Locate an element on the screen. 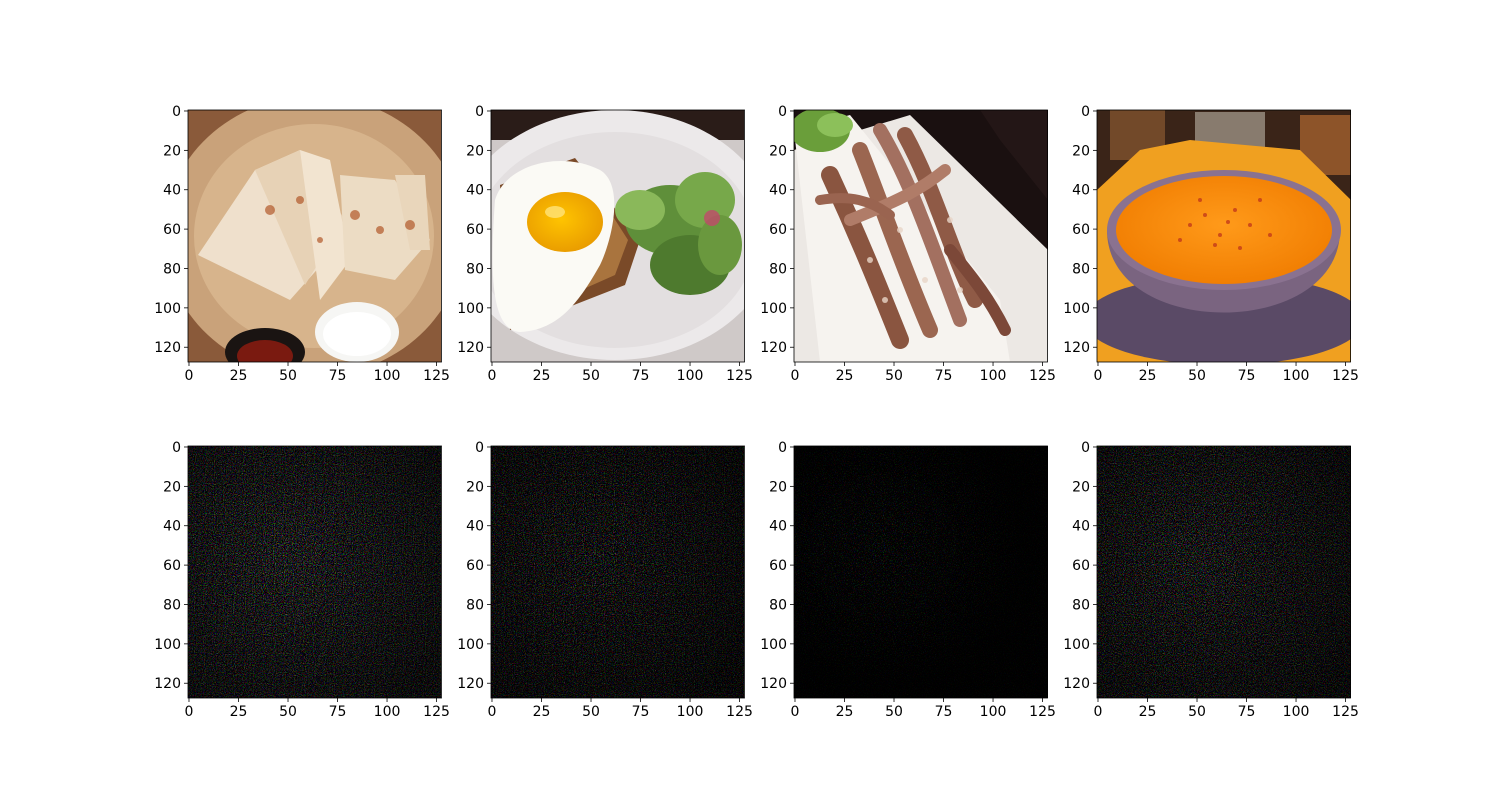 This screenshot has height=800, width=1500. photo-fried-egg-toast is located at coordinates (617, 236).